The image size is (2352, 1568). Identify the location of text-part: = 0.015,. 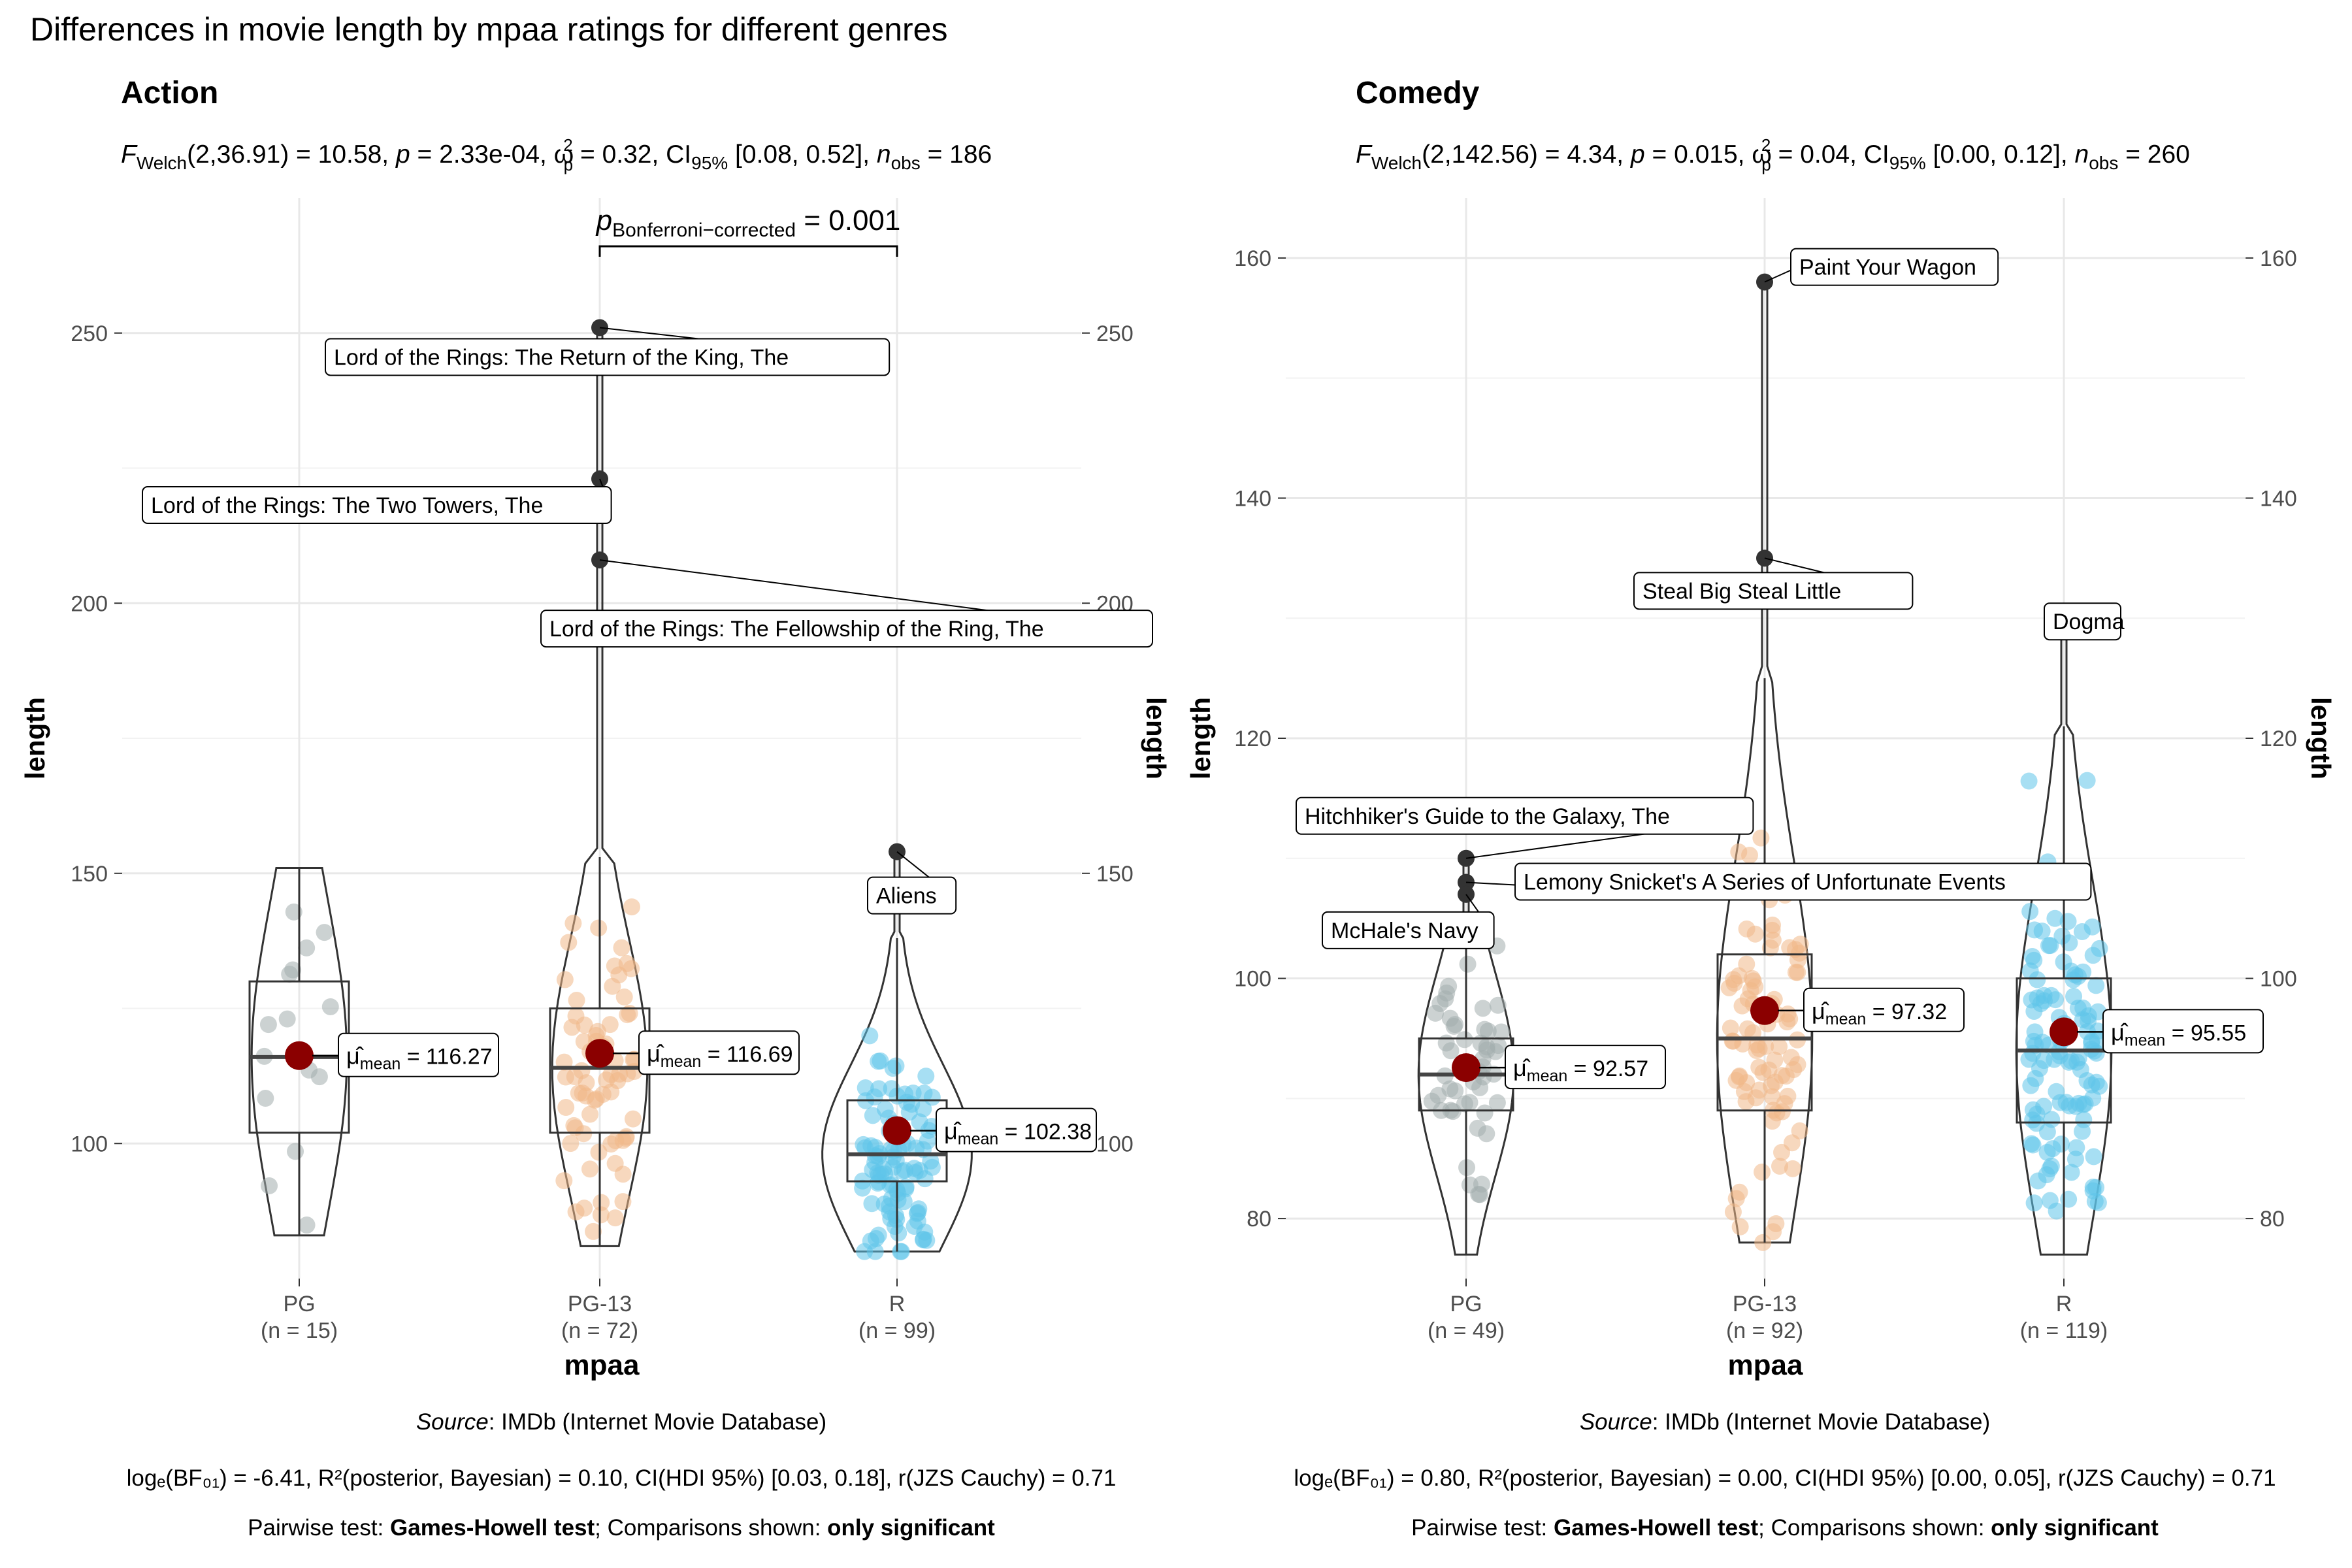
(1698, 154).